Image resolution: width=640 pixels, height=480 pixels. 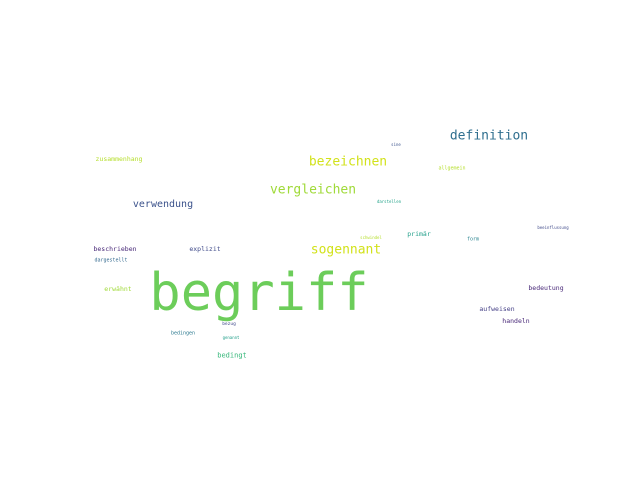 I want to click on word-primar: primär, so click(x=419, y=233).